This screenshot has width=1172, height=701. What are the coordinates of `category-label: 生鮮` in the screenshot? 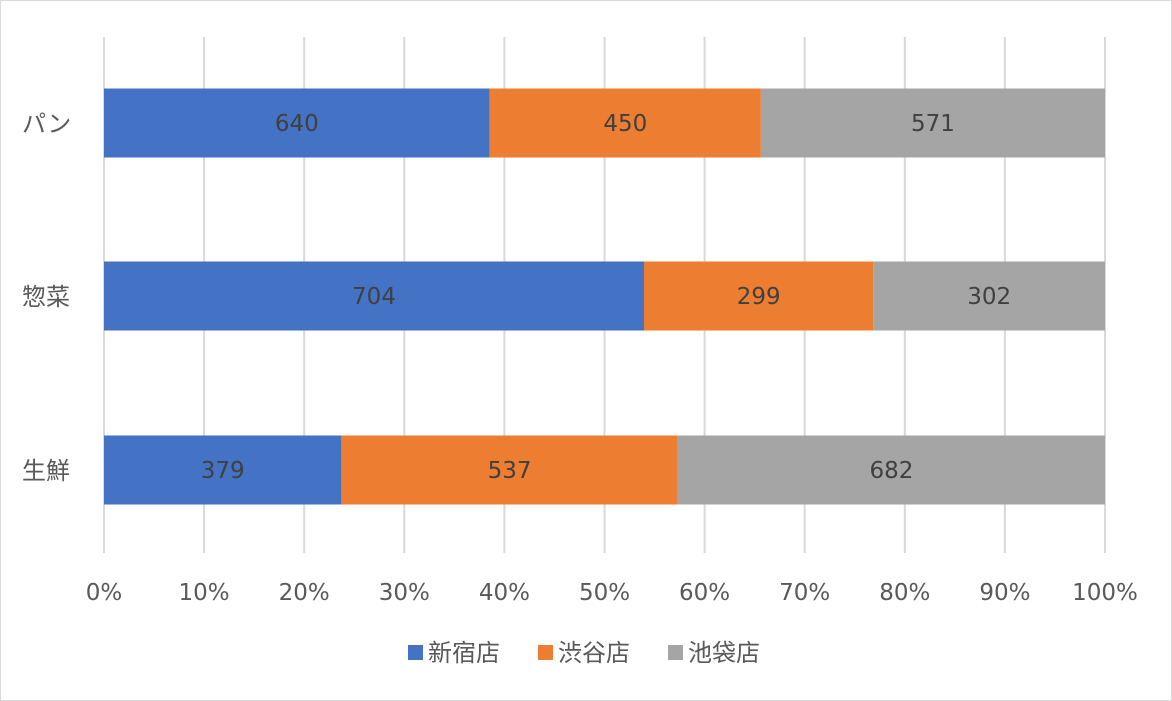 It's located at (46, 471).